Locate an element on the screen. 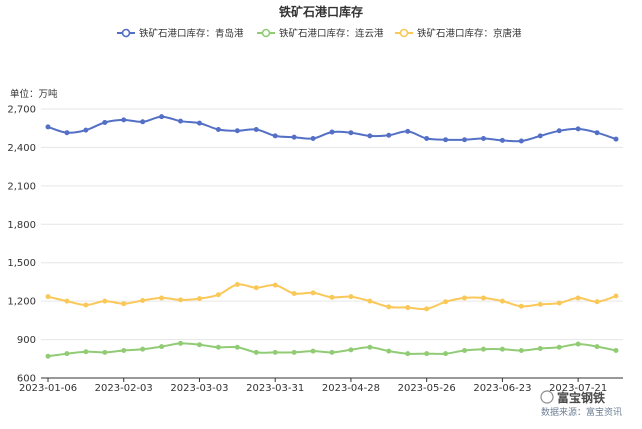 This screenshot has width=642, height=429. y-tick-label: 2,700 is located at coordinates (21, 110).